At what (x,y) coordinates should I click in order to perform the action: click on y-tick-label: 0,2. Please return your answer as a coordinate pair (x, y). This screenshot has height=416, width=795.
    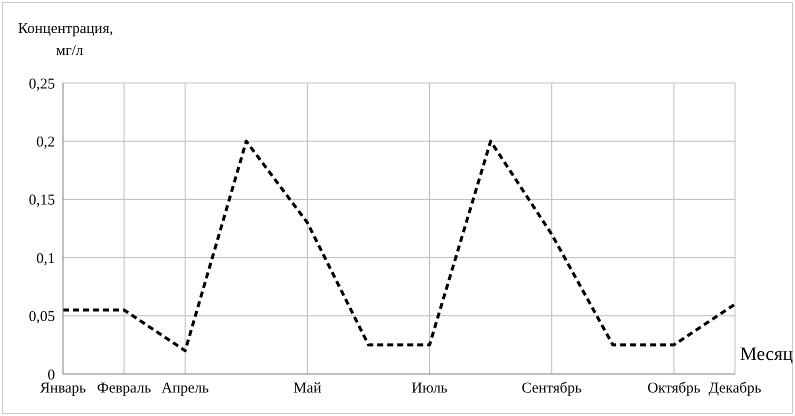
    Looking at the image, I should click on (45, 142).